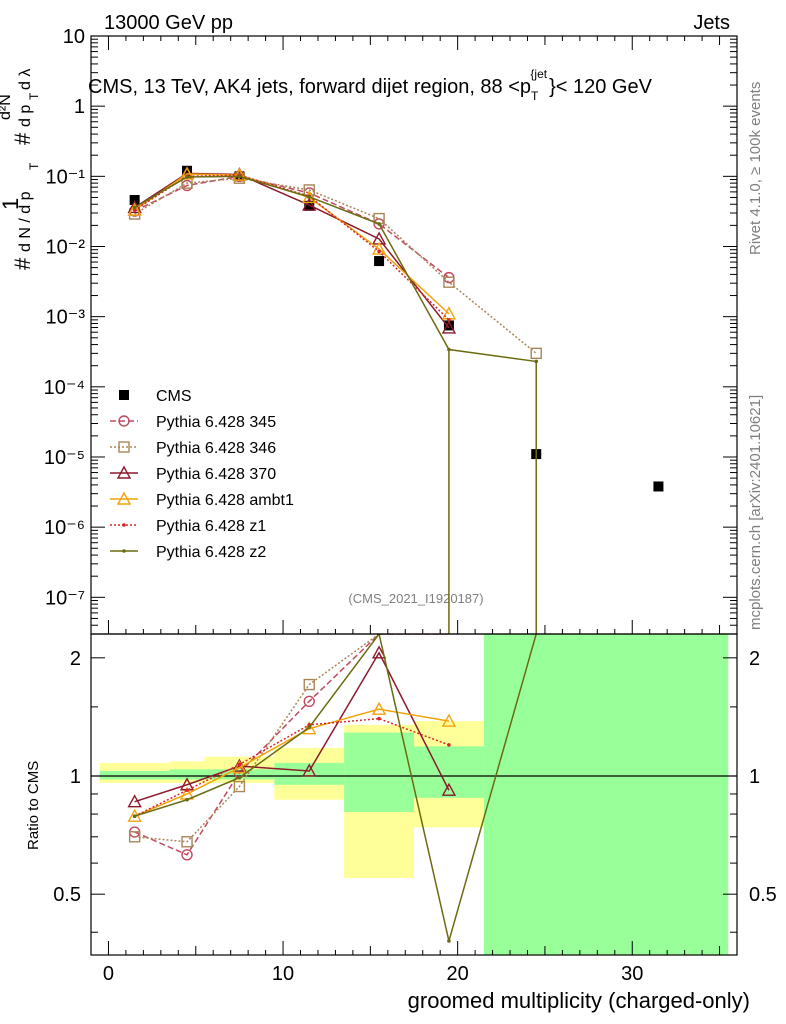 The image size is (786, 1024). What do you see at coordinates (65, 598) in the screenshot?
I see `ytick-label: 10⁻⁷` at bounding box center [65, 598].